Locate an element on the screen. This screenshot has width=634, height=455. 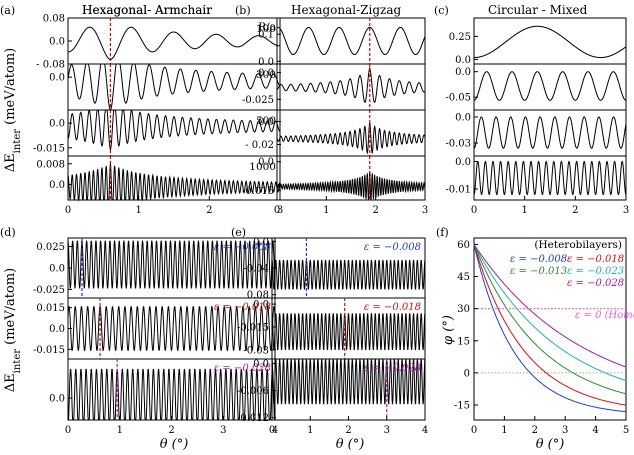
panel-label: (c) is located at coordinates (441, 10).